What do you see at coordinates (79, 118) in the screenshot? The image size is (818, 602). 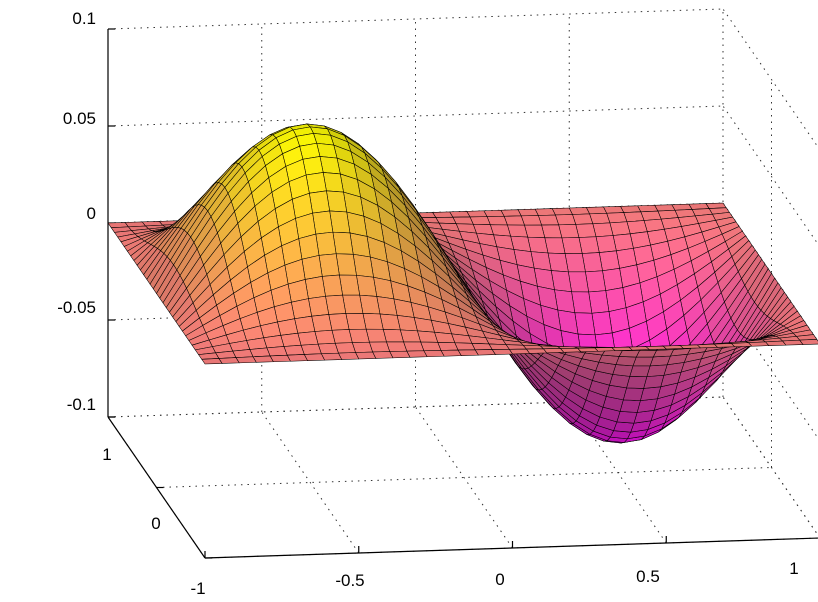 I see `z-tick-label: 0.05` at bounding box center [79, 118].